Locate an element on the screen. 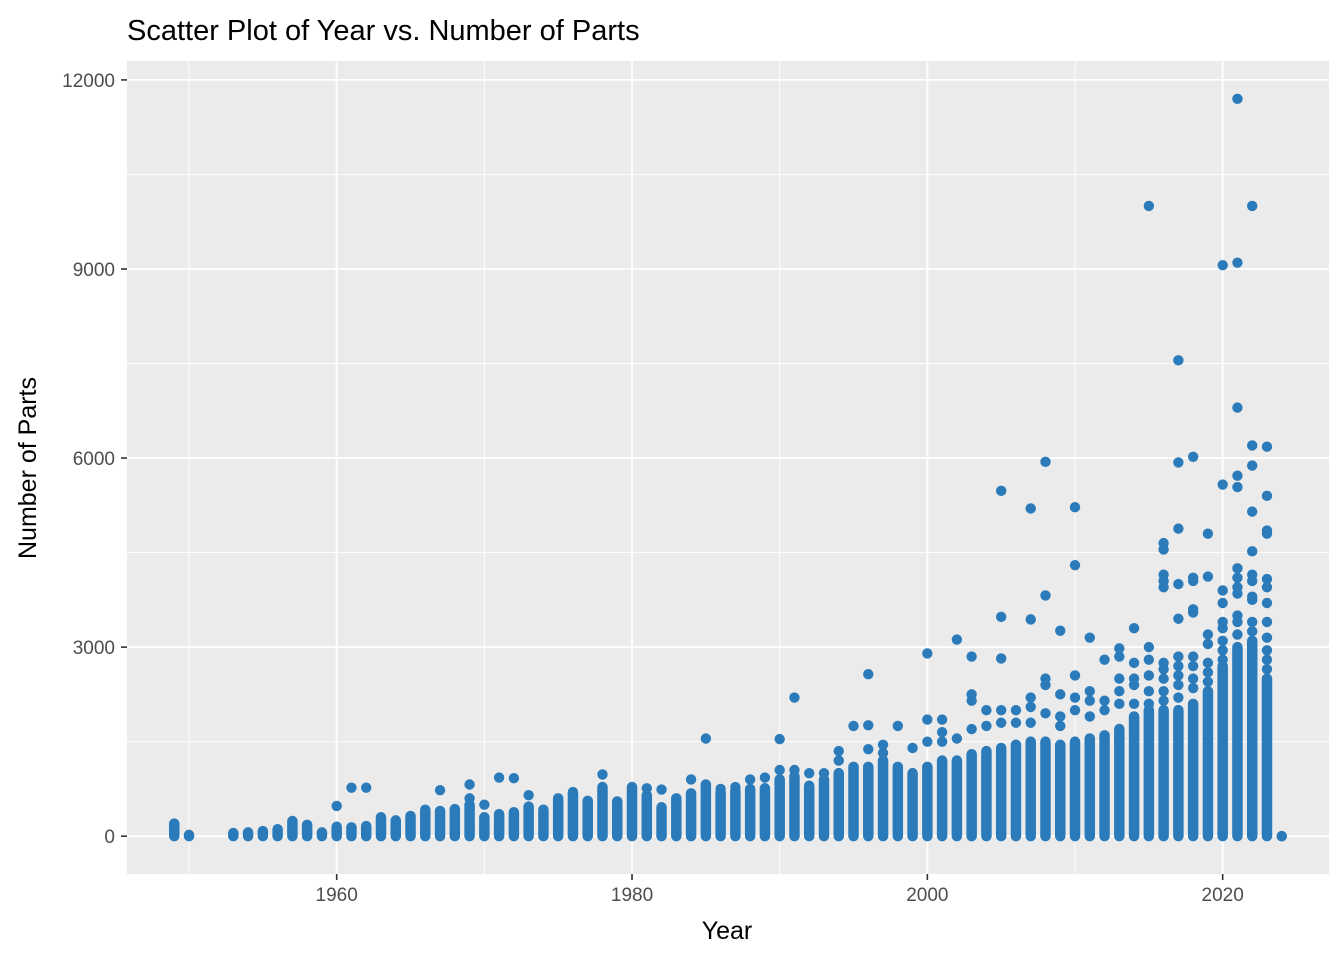 The height and width of the screenshot is (960, 1344). y-tick-label: 3000 is located at coordinates (94, 648).